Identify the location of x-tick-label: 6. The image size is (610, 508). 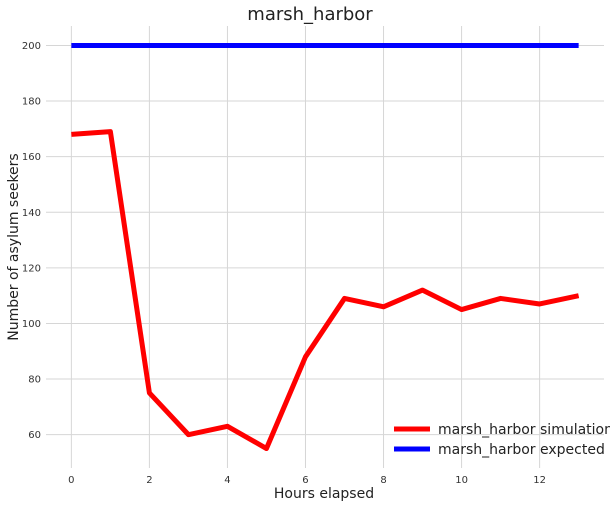
(305, 480).